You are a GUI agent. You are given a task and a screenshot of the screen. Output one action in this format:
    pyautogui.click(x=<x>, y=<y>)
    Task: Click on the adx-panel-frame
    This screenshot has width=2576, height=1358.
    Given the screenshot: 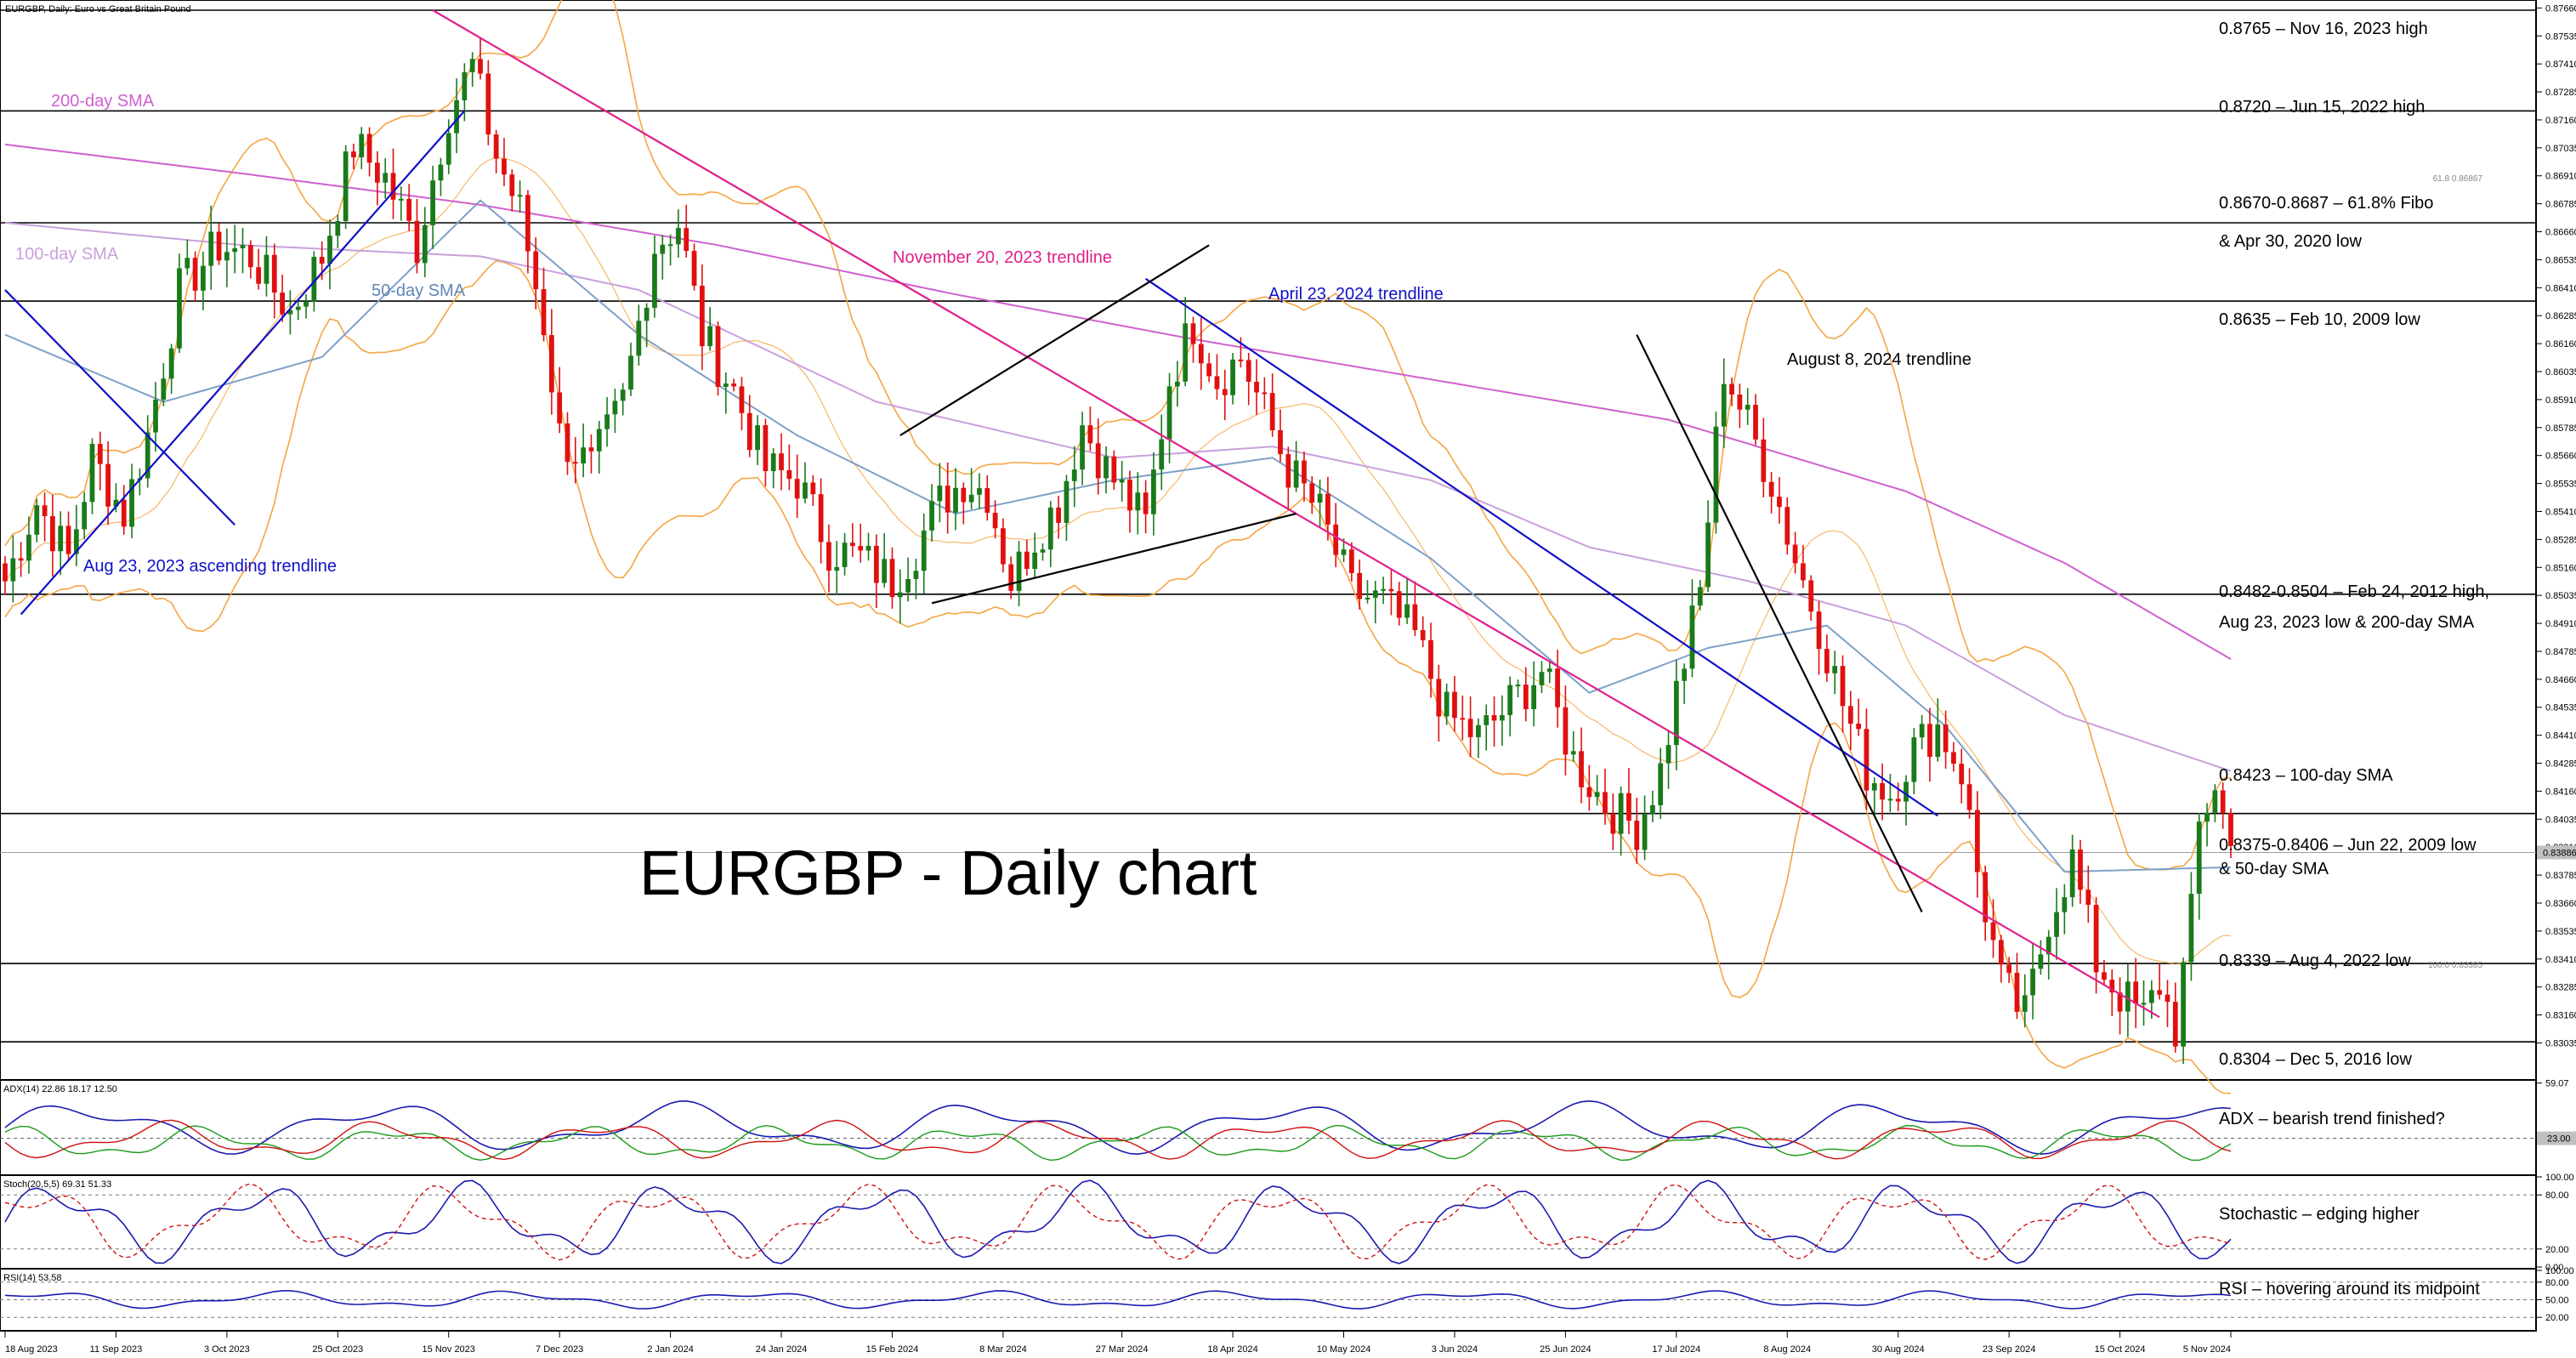 What is the action you would take?
    pyautogui.click(x=1269, y=1127)
    